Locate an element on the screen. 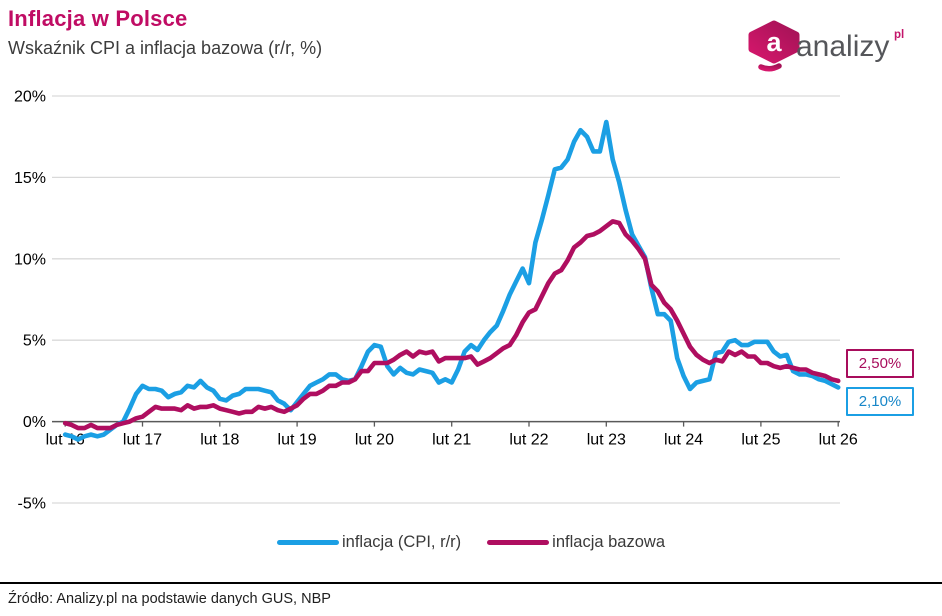  legend-swatch-core-icon is located at coordinates (518, 542).